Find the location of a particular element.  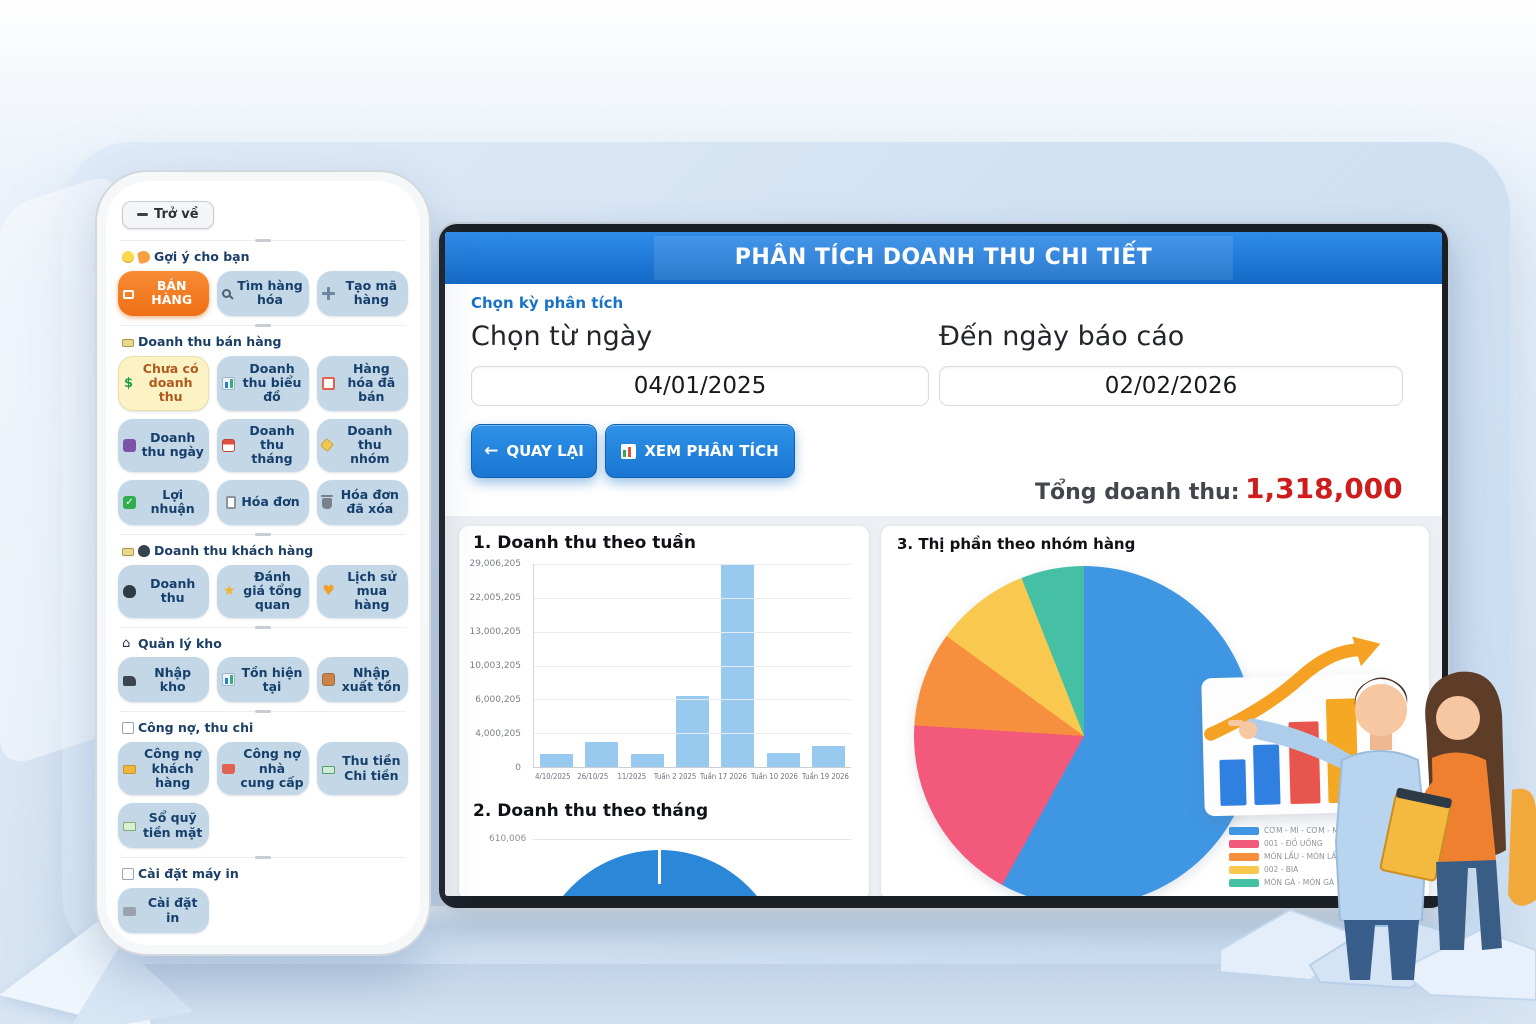

star-icon is located at coordinates (229, 591).